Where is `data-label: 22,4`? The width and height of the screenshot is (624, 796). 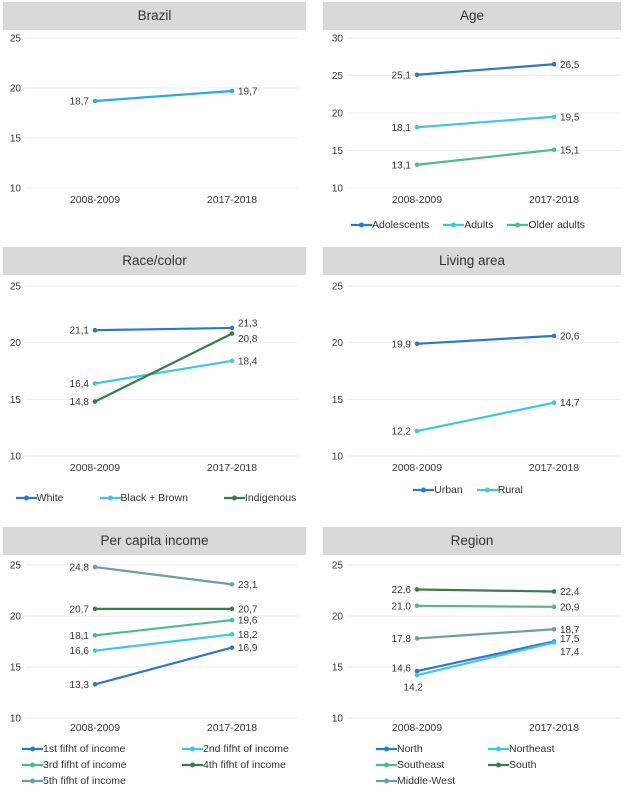 data-label: 22,4 is located at coordinates (570, 592).